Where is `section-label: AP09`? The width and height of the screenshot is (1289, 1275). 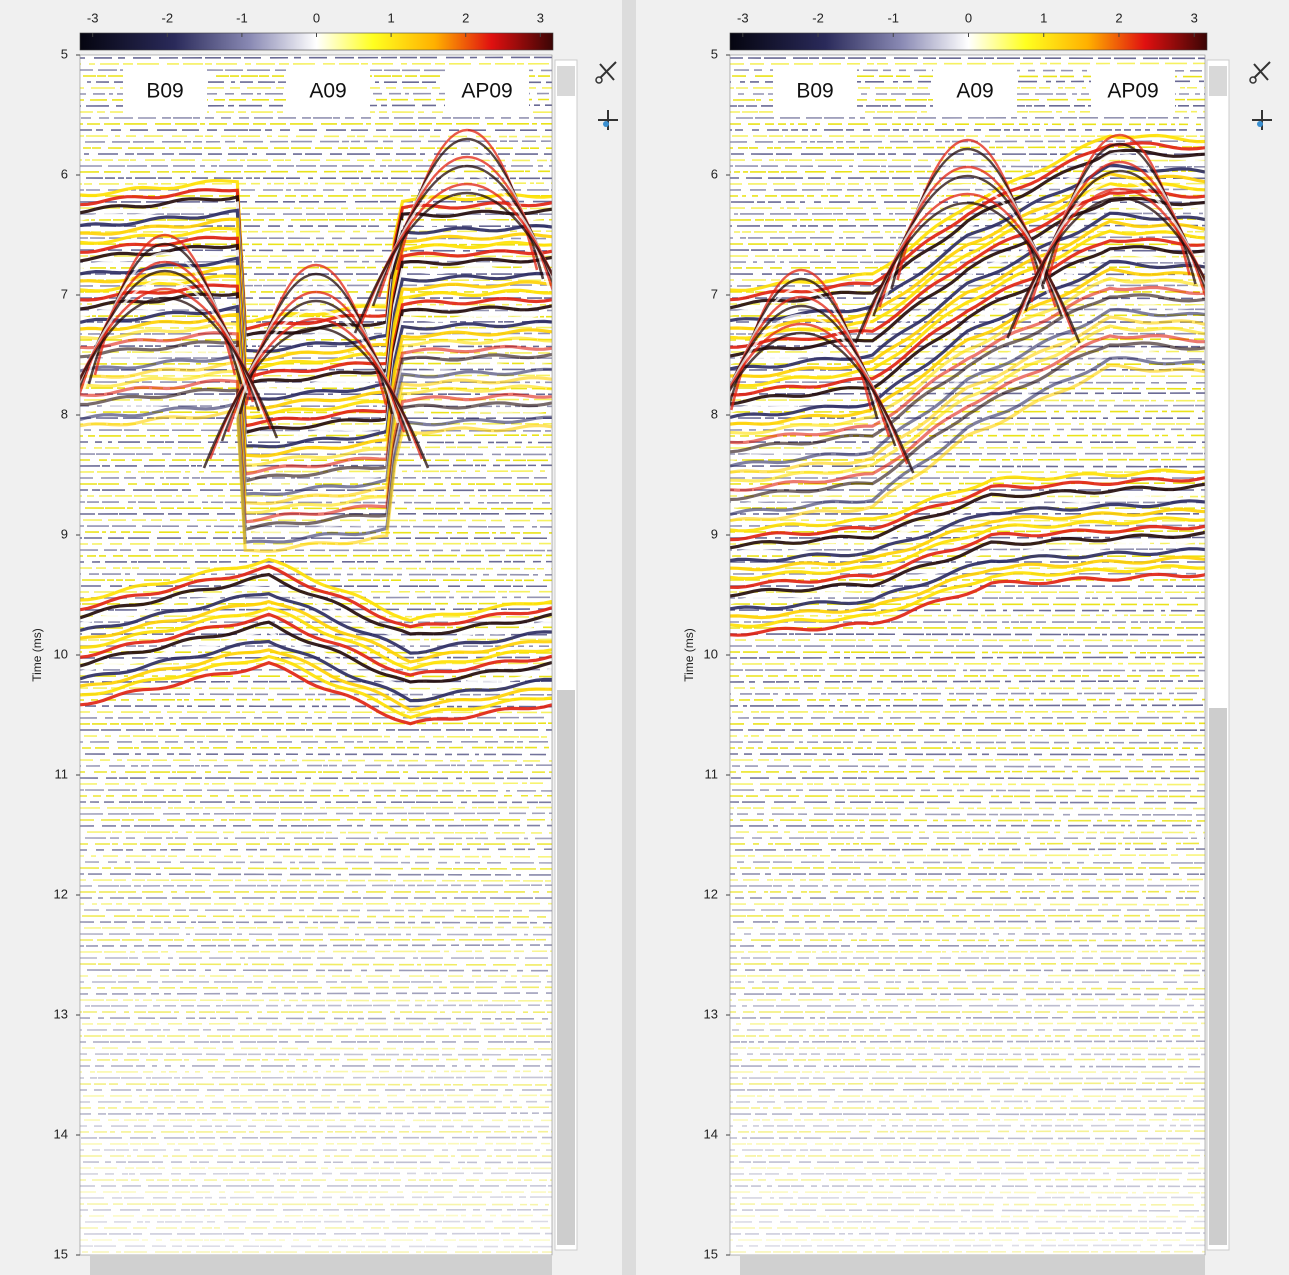 section-label: AP09 is located at coordinates (486, 91).